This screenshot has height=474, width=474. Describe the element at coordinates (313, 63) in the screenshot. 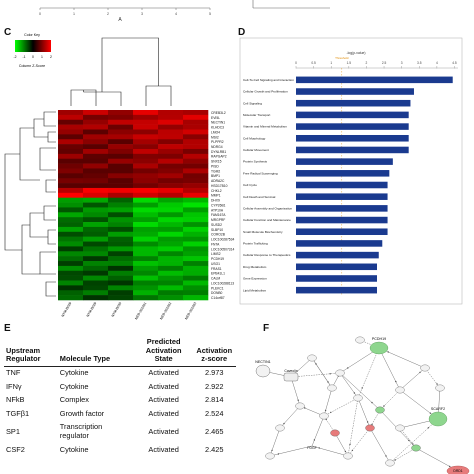

I see `bar-axis-tick-label: 0.5` at that location.